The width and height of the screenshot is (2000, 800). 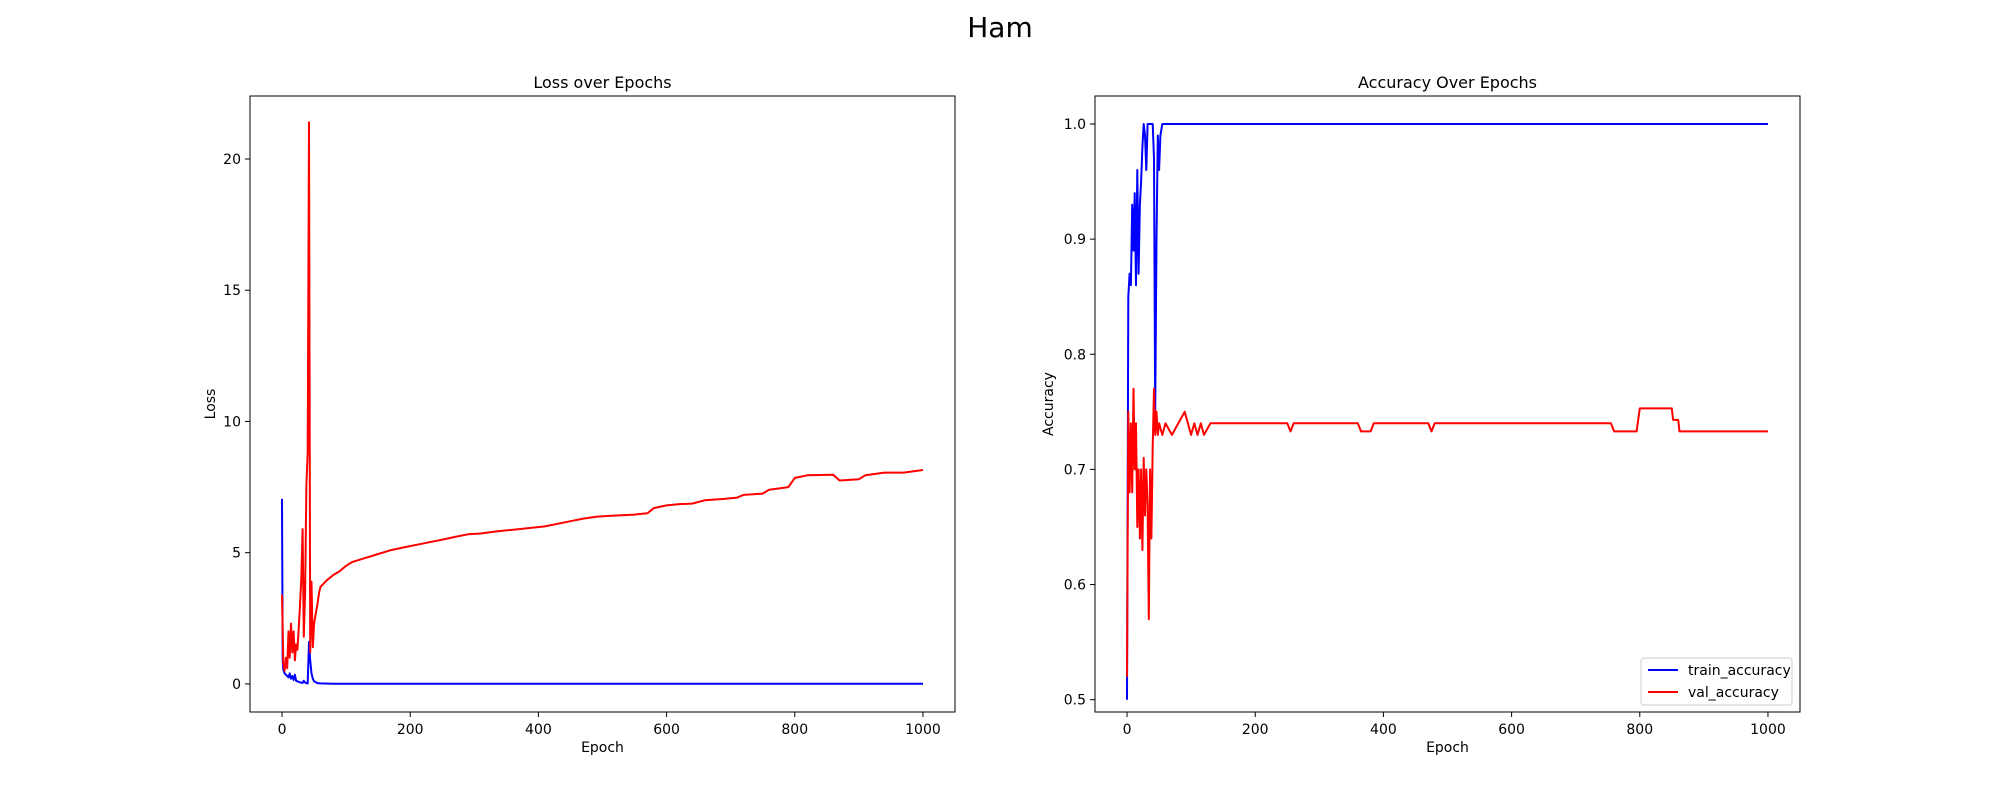 I want to click on accuracy-x-tick-label: 400, so click(x=1383, y=730).